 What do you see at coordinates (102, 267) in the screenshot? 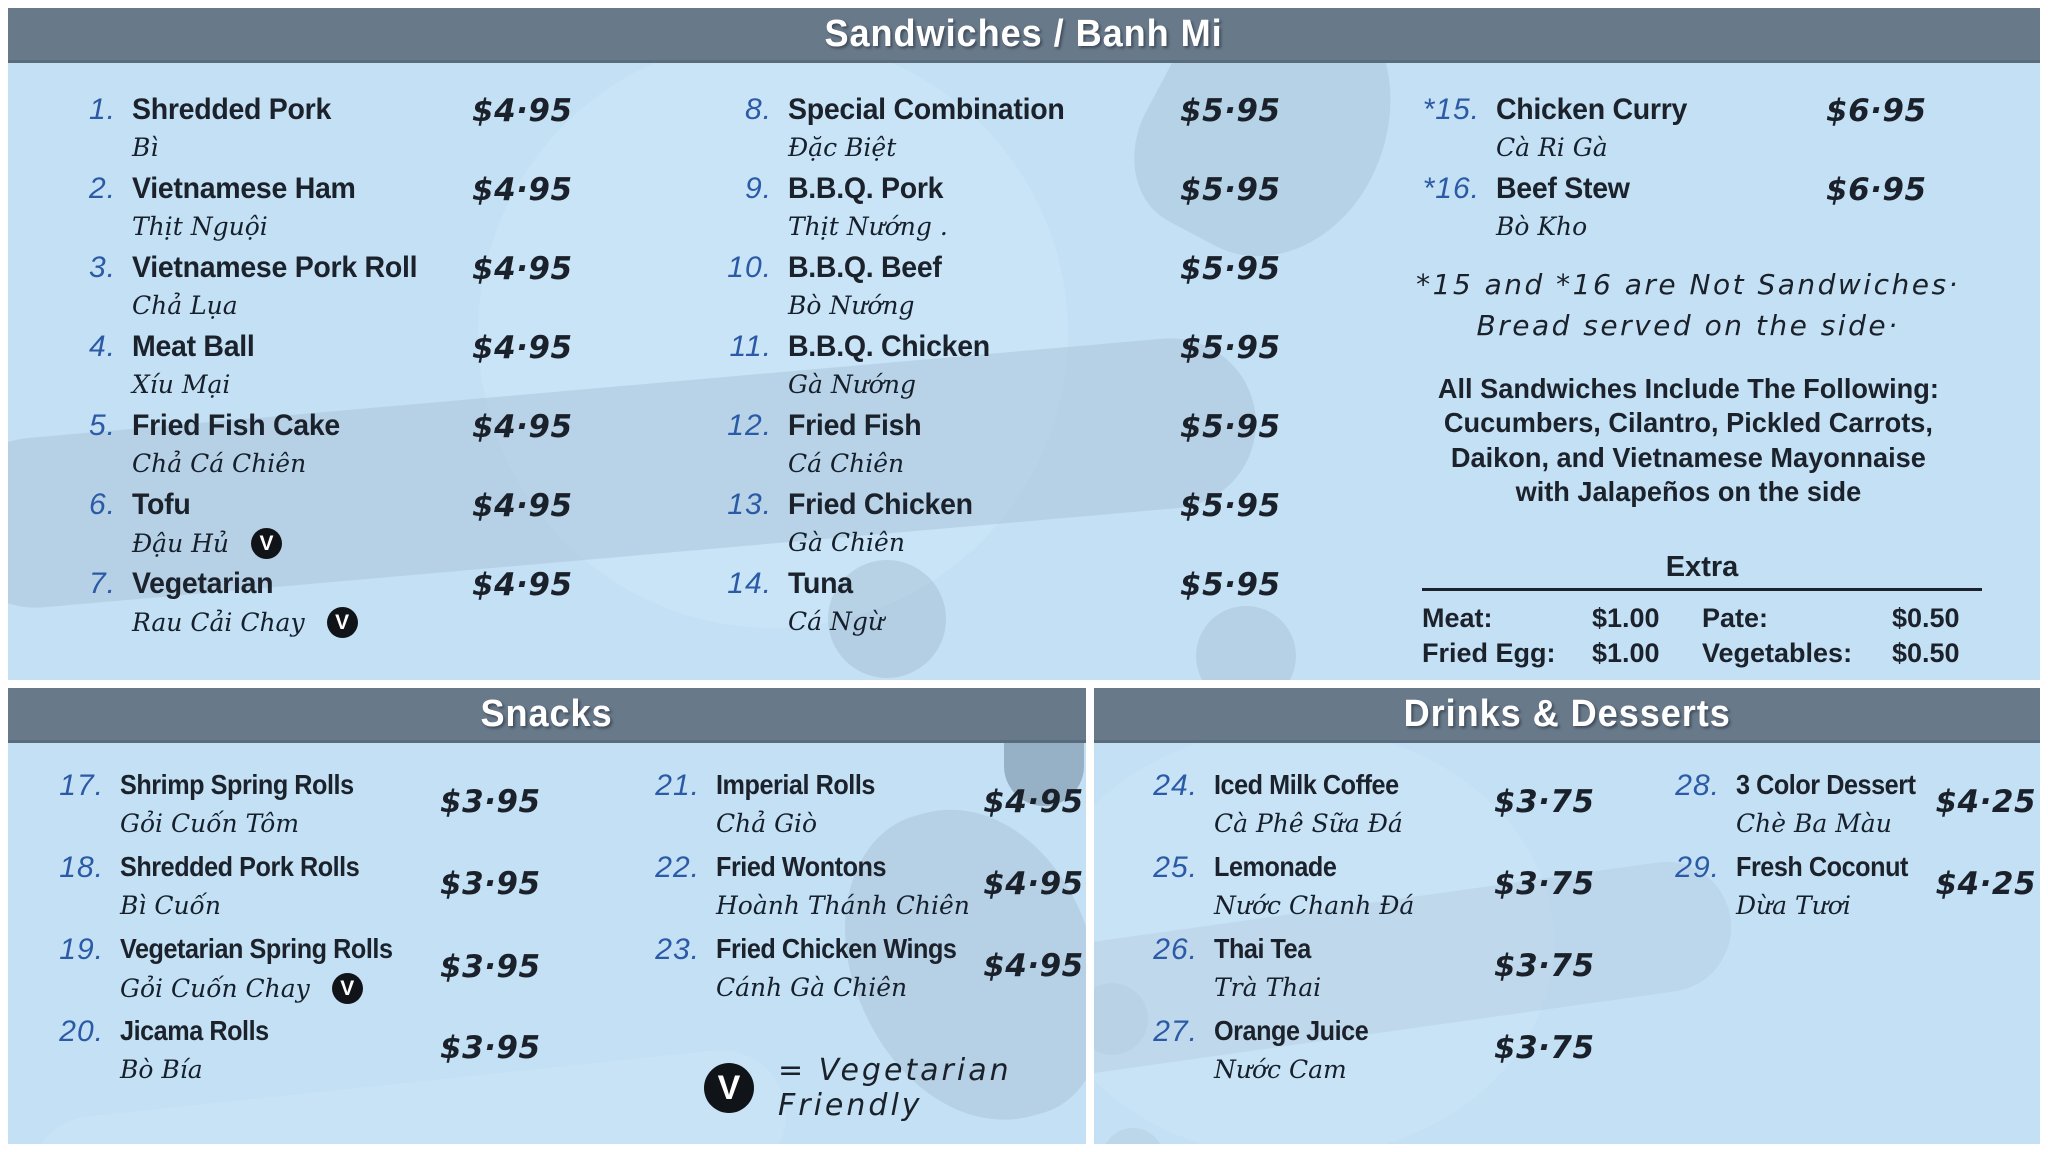
I see `item-number: 3.` at bounding box center [102, 267].